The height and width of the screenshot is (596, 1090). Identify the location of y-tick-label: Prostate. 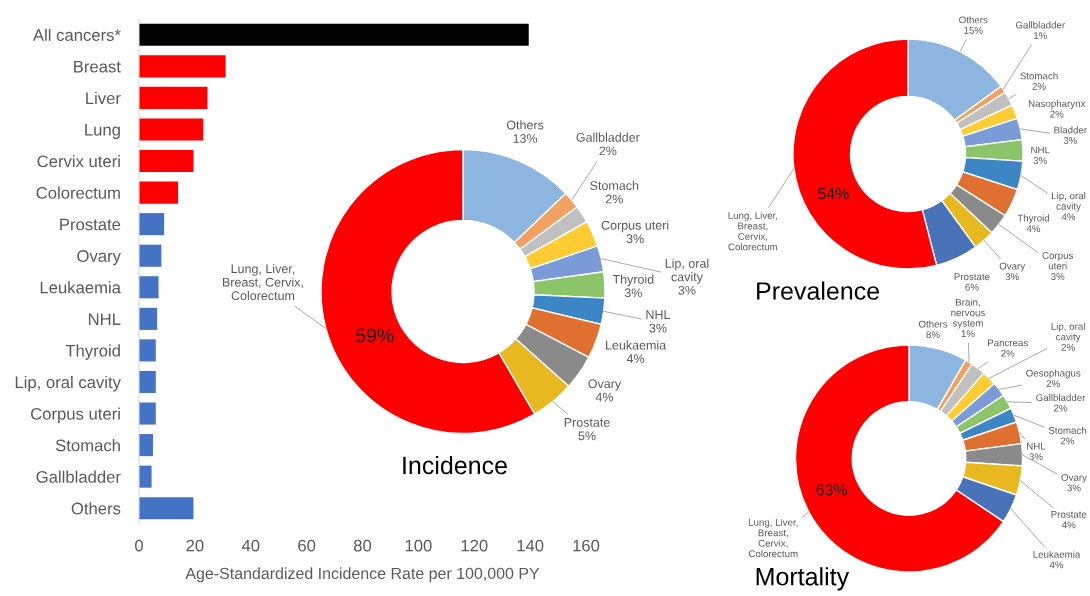
(90, 224).